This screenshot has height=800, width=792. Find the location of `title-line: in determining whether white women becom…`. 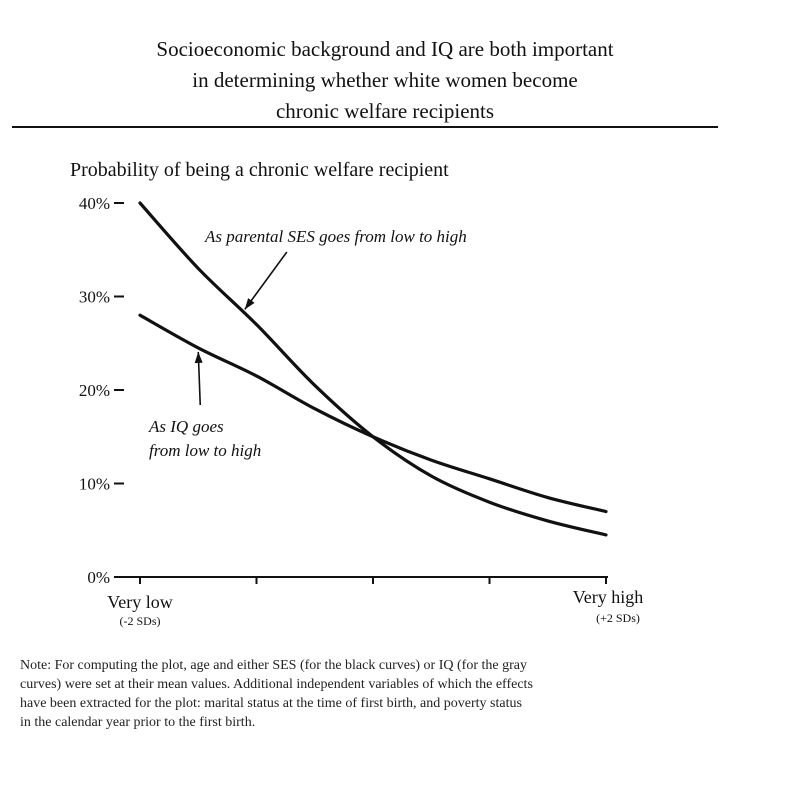

title-line: in determining whether white women becom… is located at coordinates (385, 80).